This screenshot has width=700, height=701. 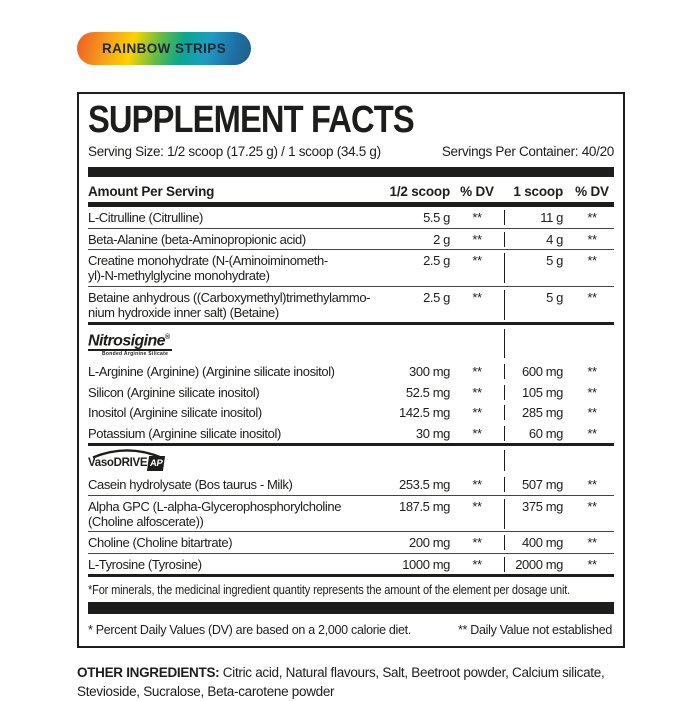 I want to click on divider-bar-top, so click(x=351, y=172).